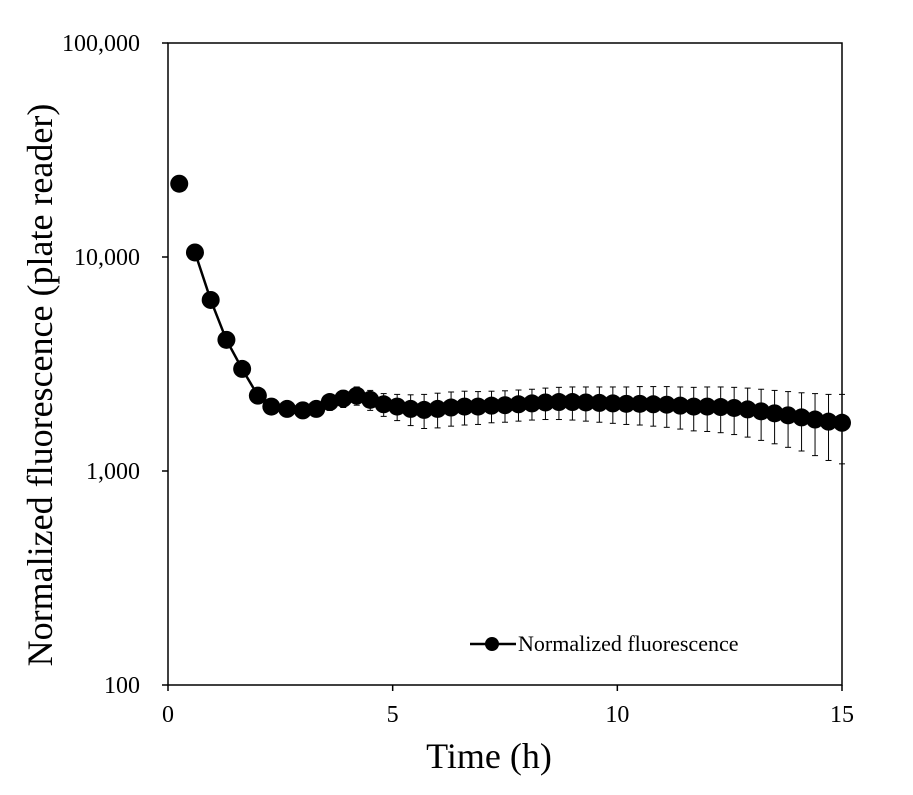  I want to click on x-axis-title: Time (h), so click(489, 756).